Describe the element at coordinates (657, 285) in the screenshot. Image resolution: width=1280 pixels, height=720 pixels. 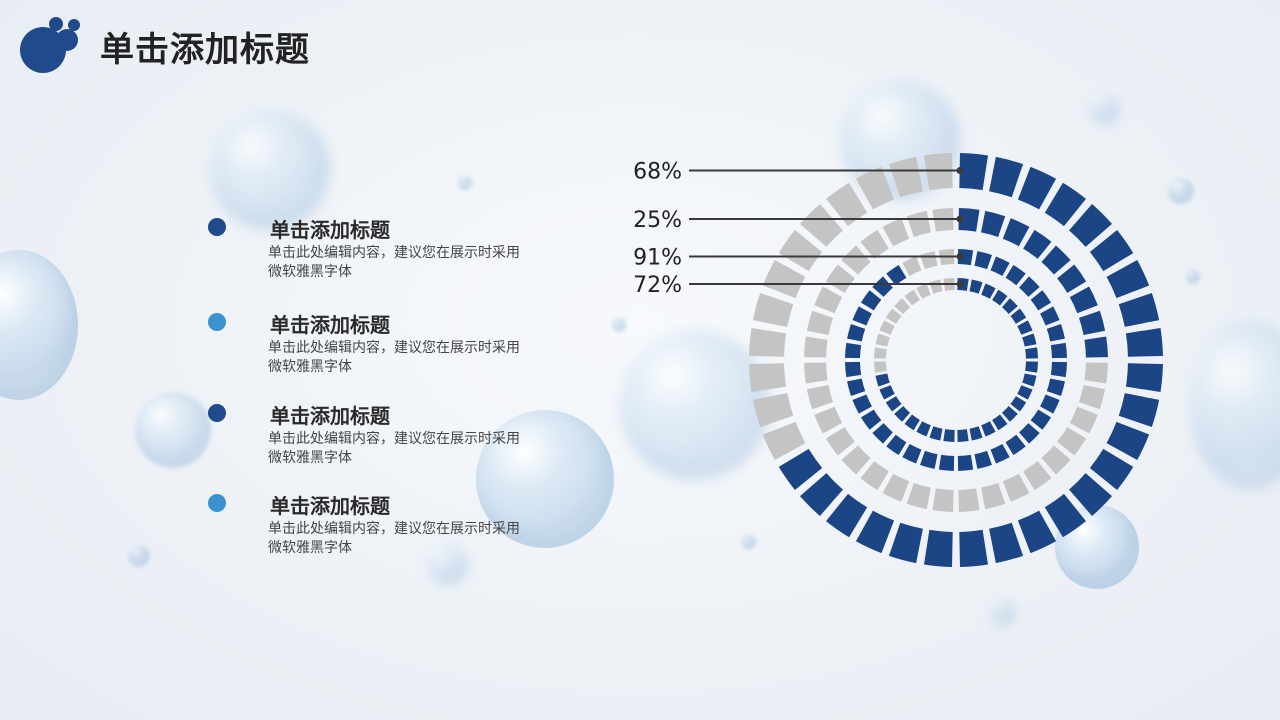
I see `value-label: 72%` at that location.